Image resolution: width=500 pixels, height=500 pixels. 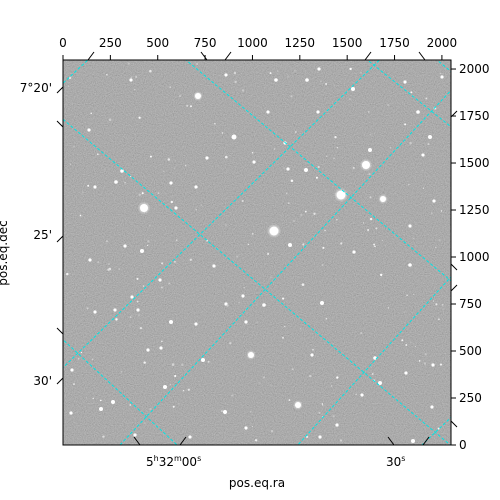 I want to click on top-tick-label: 250, so click(x=110, y=43).